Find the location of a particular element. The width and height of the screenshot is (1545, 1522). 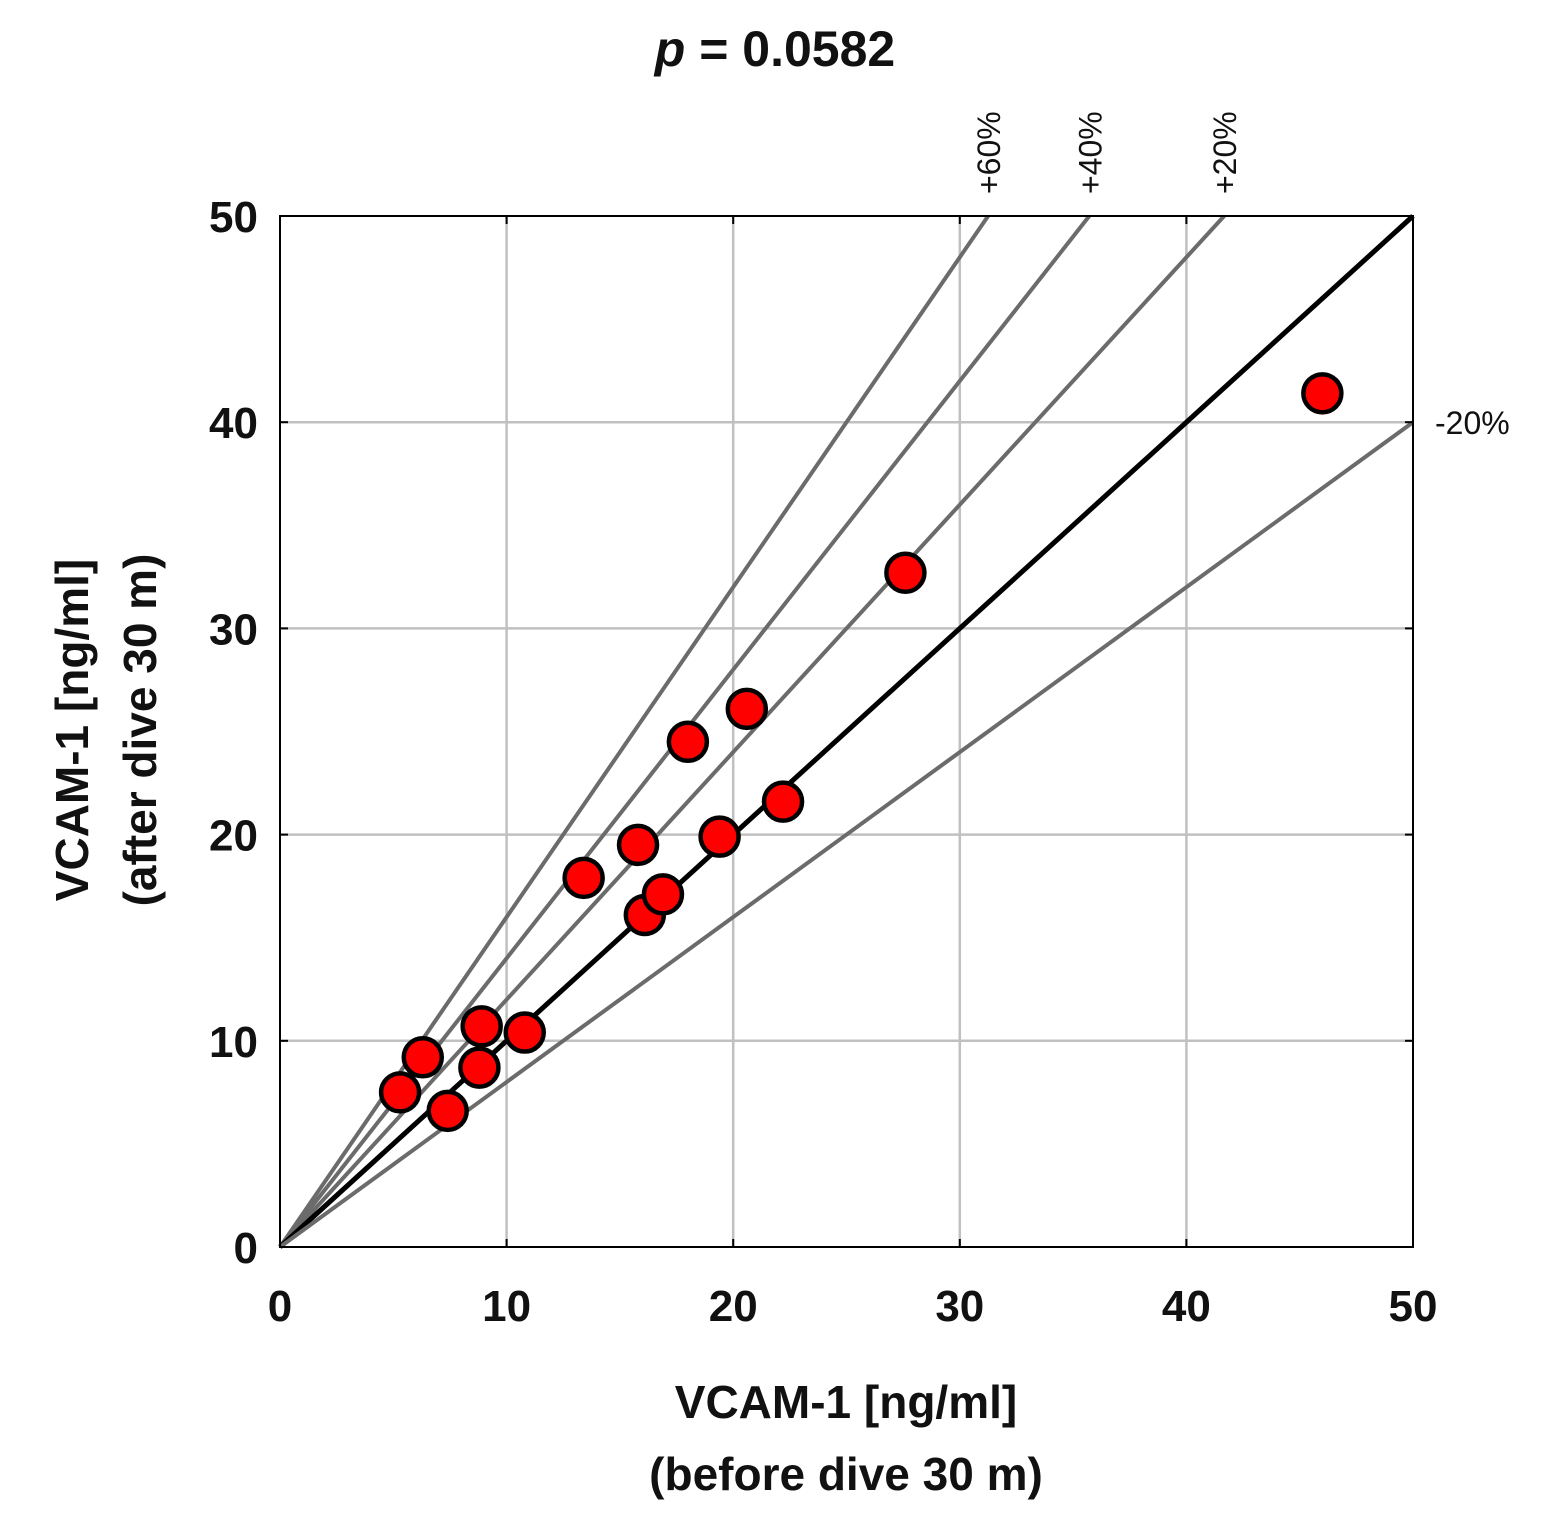

y-tick-label: 50 is located at coordinates (233, 217).